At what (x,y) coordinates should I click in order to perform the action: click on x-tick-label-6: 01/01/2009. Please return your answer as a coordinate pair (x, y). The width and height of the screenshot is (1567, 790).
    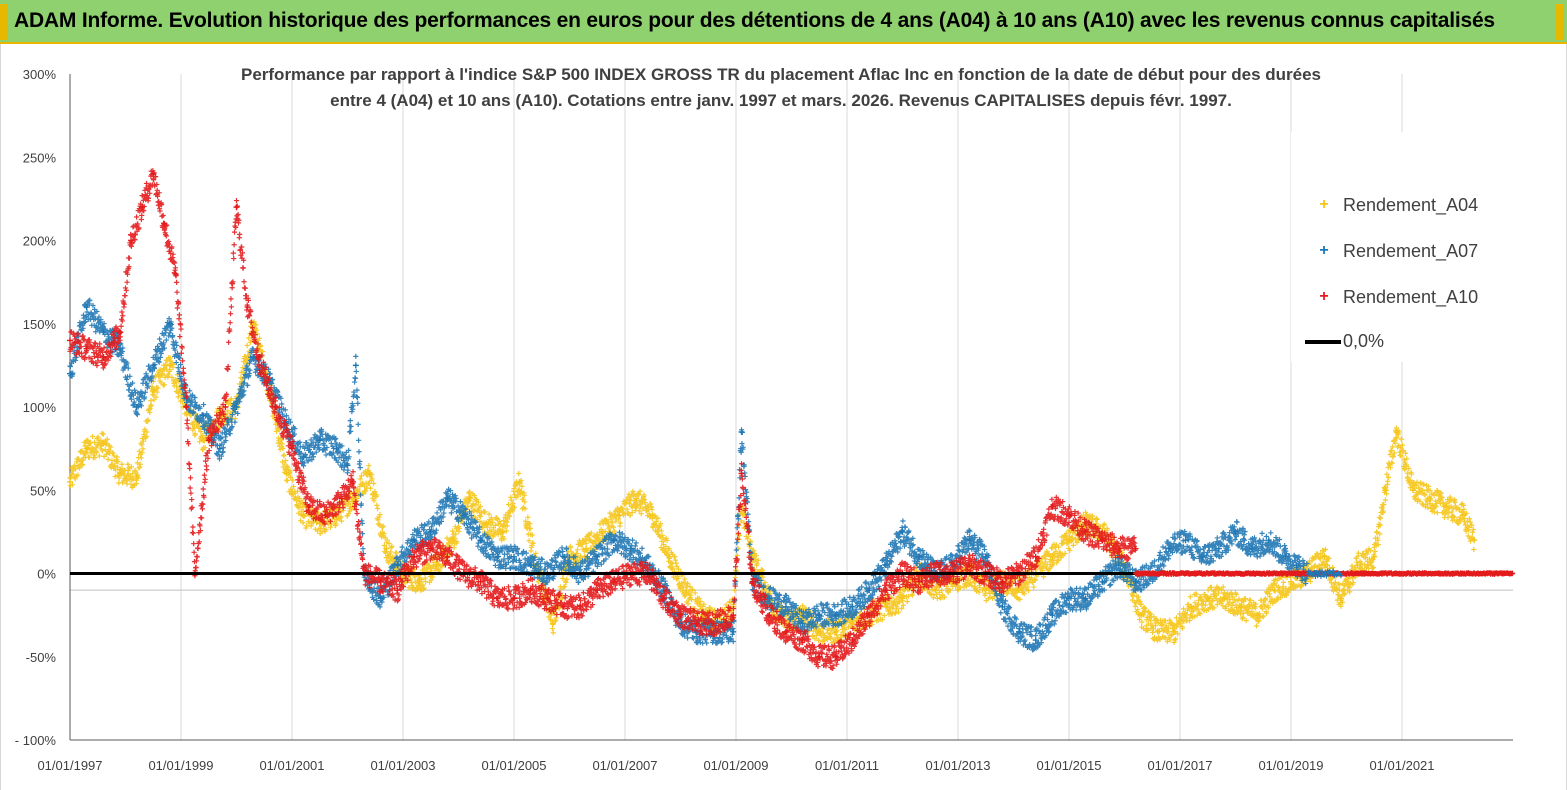
    Looking at the image, I should click on (735, 765).